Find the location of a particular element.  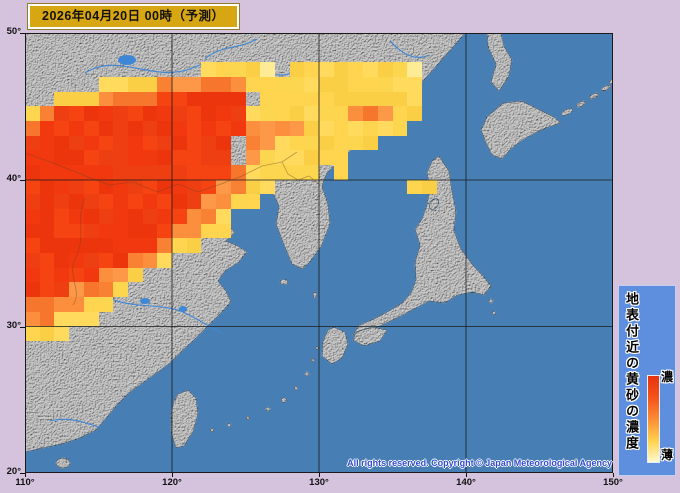

lat-label-50: 50° is located at coordinates (13, 31).